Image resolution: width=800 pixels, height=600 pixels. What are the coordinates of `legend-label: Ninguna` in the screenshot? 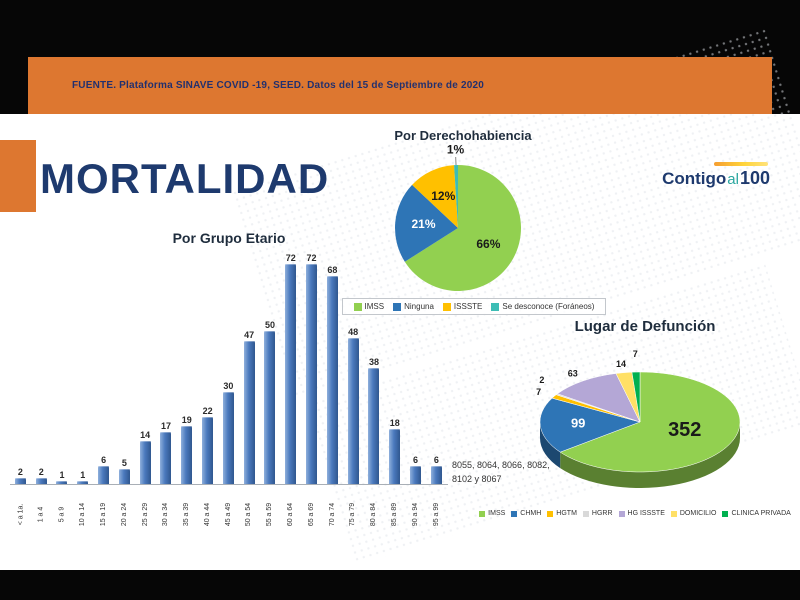 It's located at (419, 306).